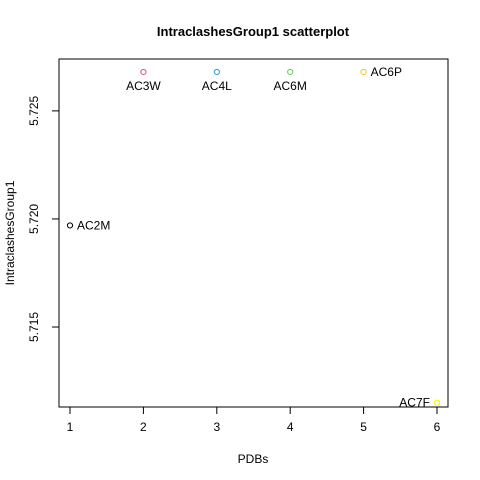 The height and width of the screenshot is (480, 480). Describe the element at coordinates (10, 232) in the screenshot. I see `y-axis-label: IntraclashesGroup1` at that location.